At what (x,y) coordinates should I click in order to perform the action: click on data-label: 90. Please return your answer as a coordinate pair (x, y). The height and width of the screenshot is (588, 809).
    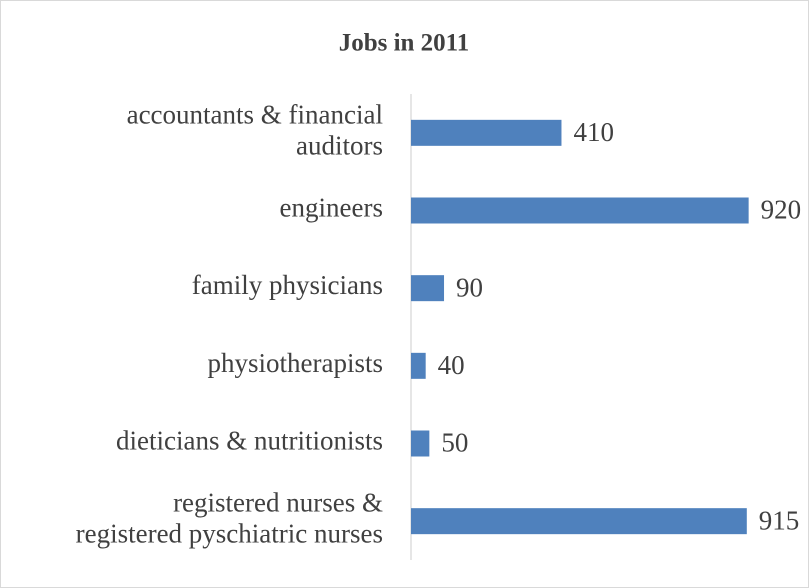
    Looking at the image, I should click on (469, 287).